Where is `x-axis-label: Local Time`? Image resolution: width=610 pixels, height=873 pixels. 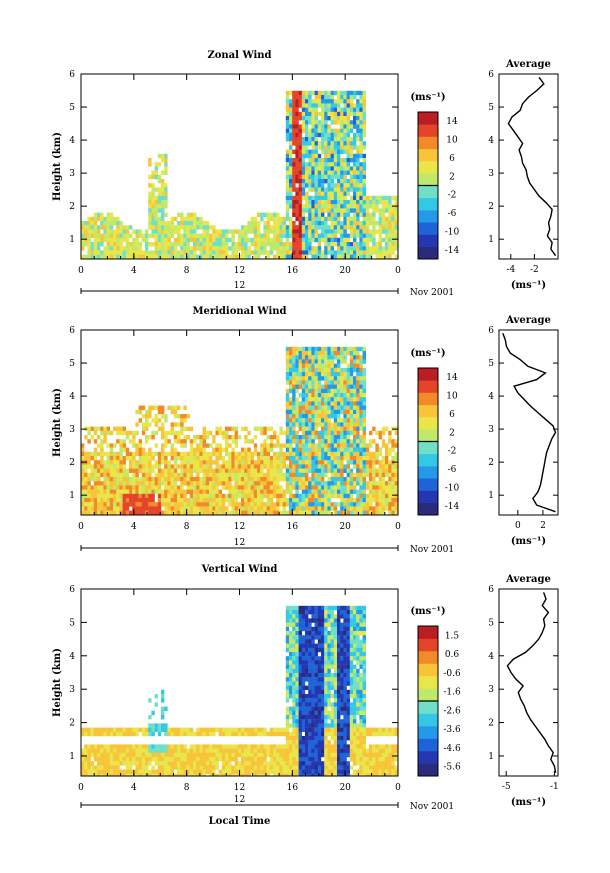
x-axis-label: Local Time is located at coordinates (240, 821).